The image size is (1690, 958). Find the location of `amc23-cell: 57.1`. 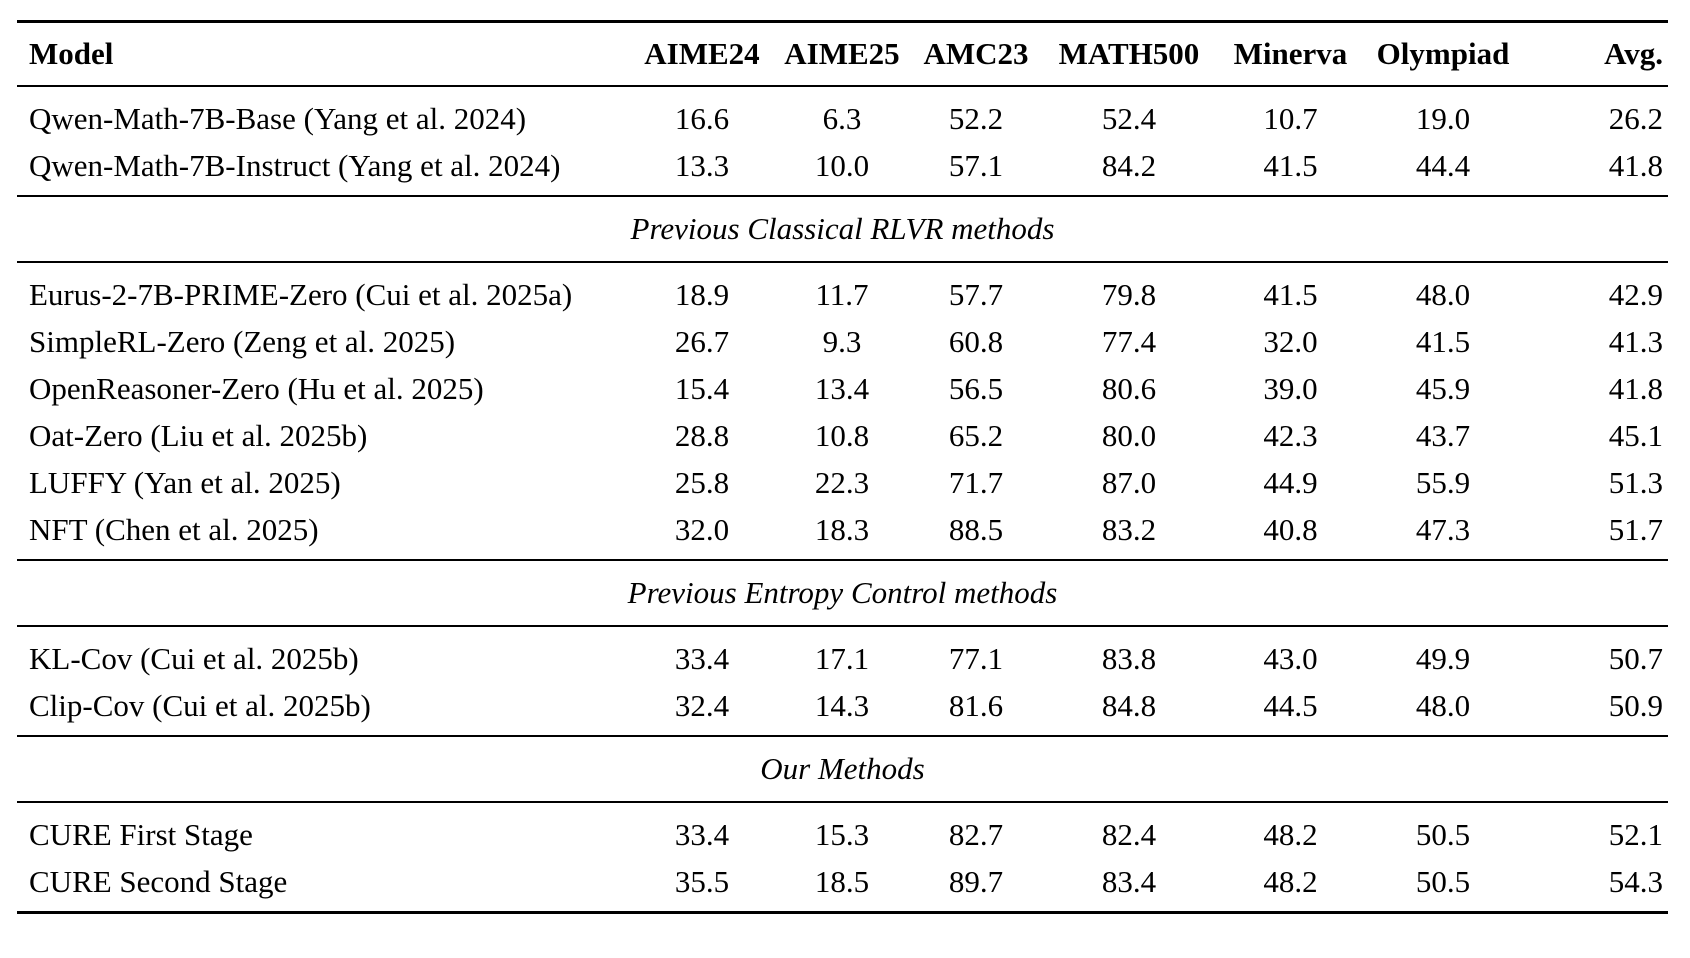

amc23-cell: 57.1 is located at coordinates (976, 165).